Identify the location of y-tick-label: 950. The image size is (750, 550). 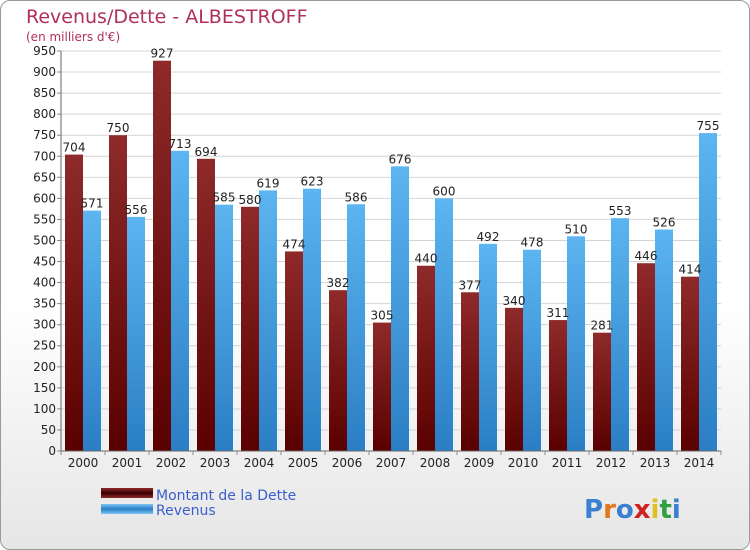
(44, 51).